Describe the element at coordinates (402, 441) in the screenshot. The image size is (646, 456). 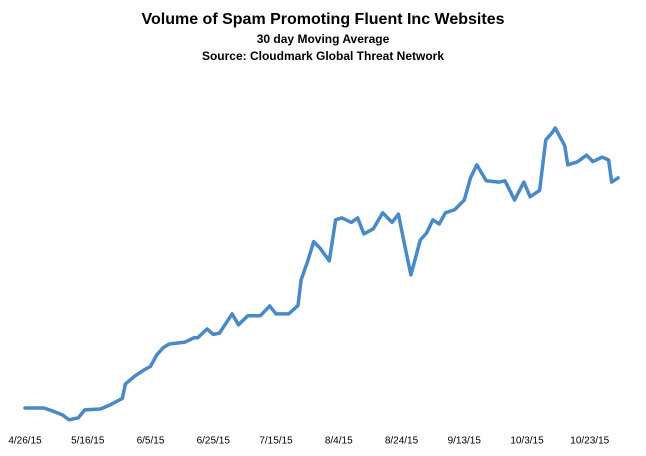
I see `x-tick-label: 8/24/15` at that location.